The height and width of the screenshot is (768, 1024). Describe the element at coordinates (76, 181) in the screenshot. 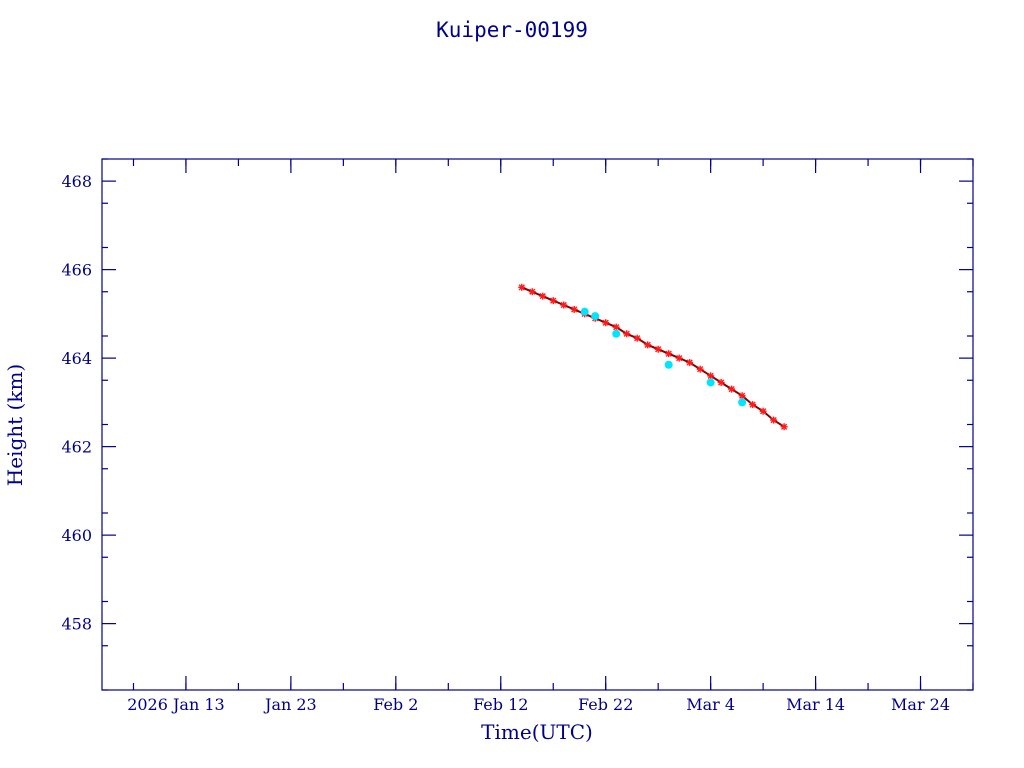

I see `y-tick-label: 468` at that location.